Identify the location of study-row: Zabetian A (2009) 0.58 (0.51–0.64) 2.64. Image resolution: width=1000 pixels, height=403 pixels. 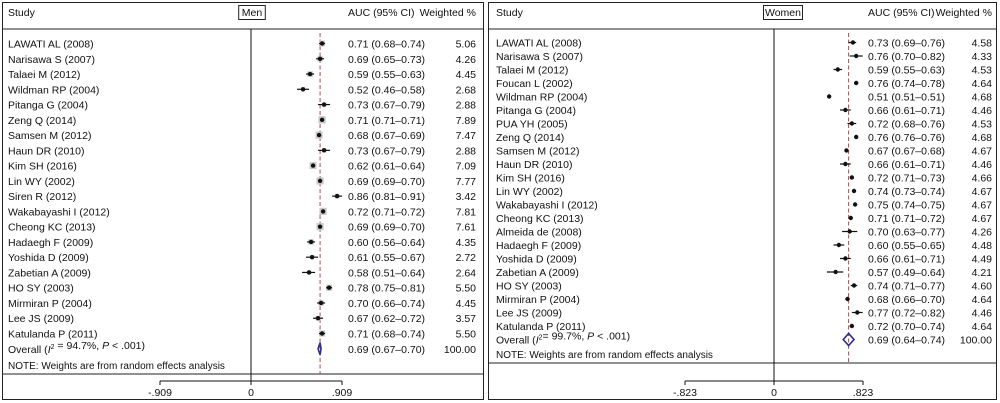
(242, 273).